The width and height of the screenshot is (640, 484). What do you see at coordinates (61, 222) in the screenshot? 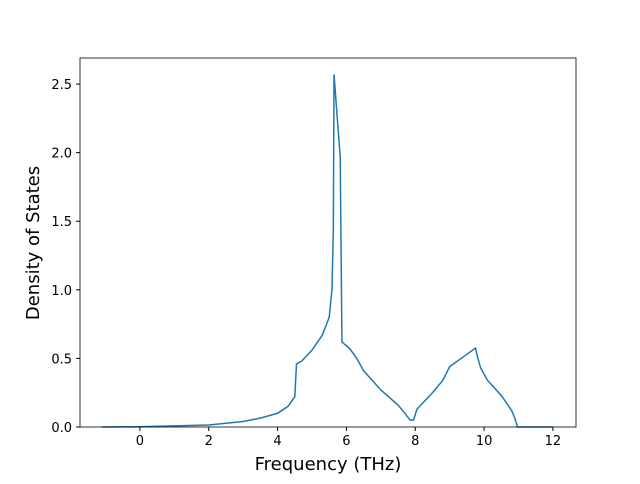
I see `y-tick-label: 1.5` at bounding box center [61, 222].